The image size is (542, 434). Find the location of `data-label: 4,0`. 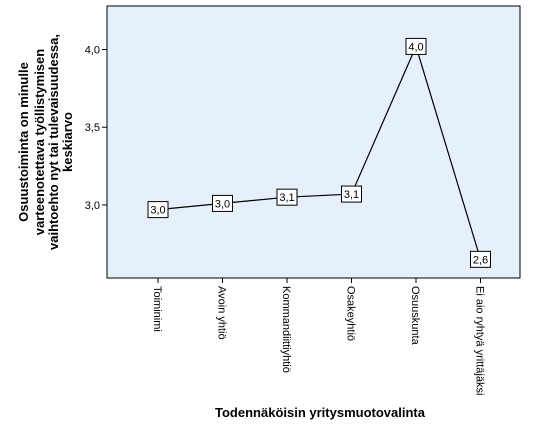

data-label: 4,0 is located at coordinates (416, 46).